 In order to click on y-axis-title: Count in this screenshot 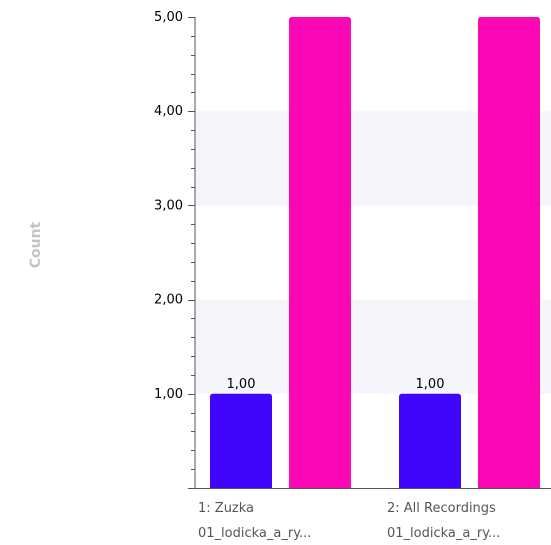, I will do `click(36, 244)`.